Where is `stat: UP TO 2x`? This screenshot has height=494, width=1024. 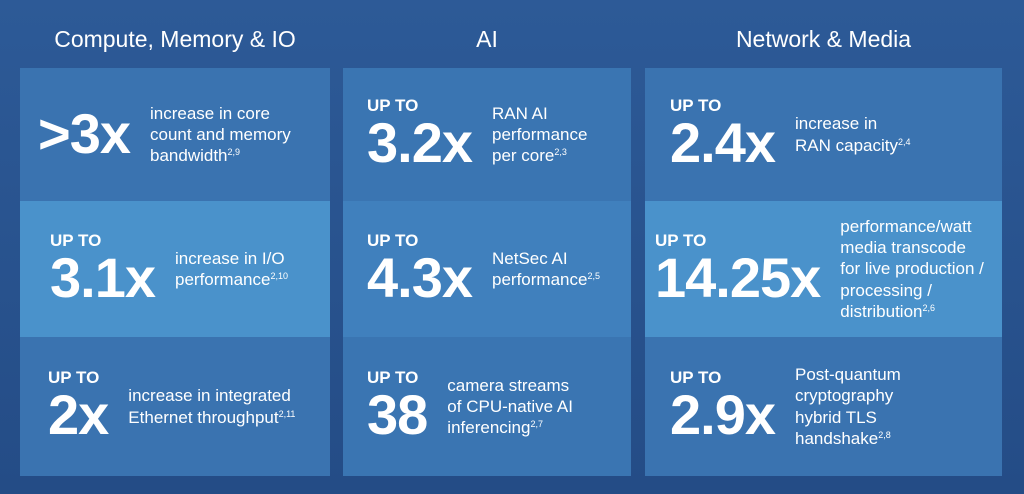 stat: UP TO 2x is located at coordinates (78, 407).